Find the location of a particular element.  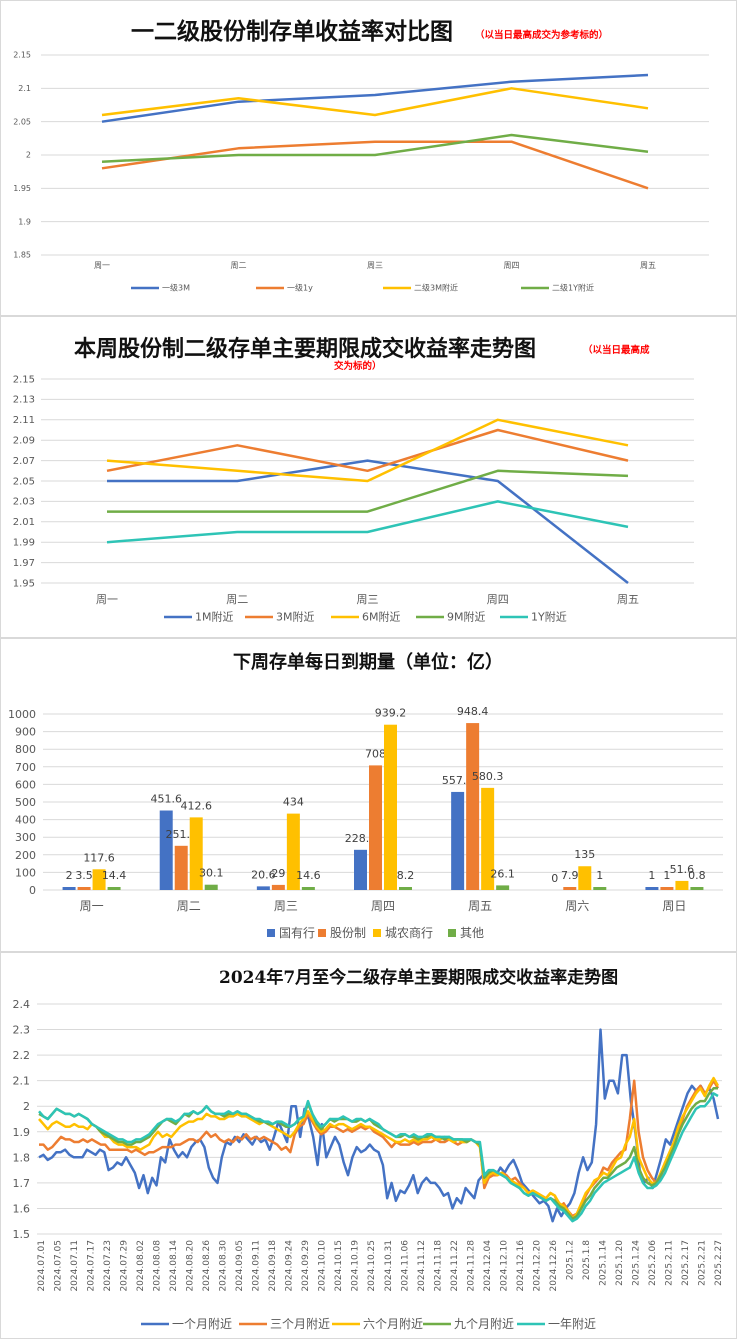

x-tick-label: 2025.2.27 is located at coordinates (719, 1263).